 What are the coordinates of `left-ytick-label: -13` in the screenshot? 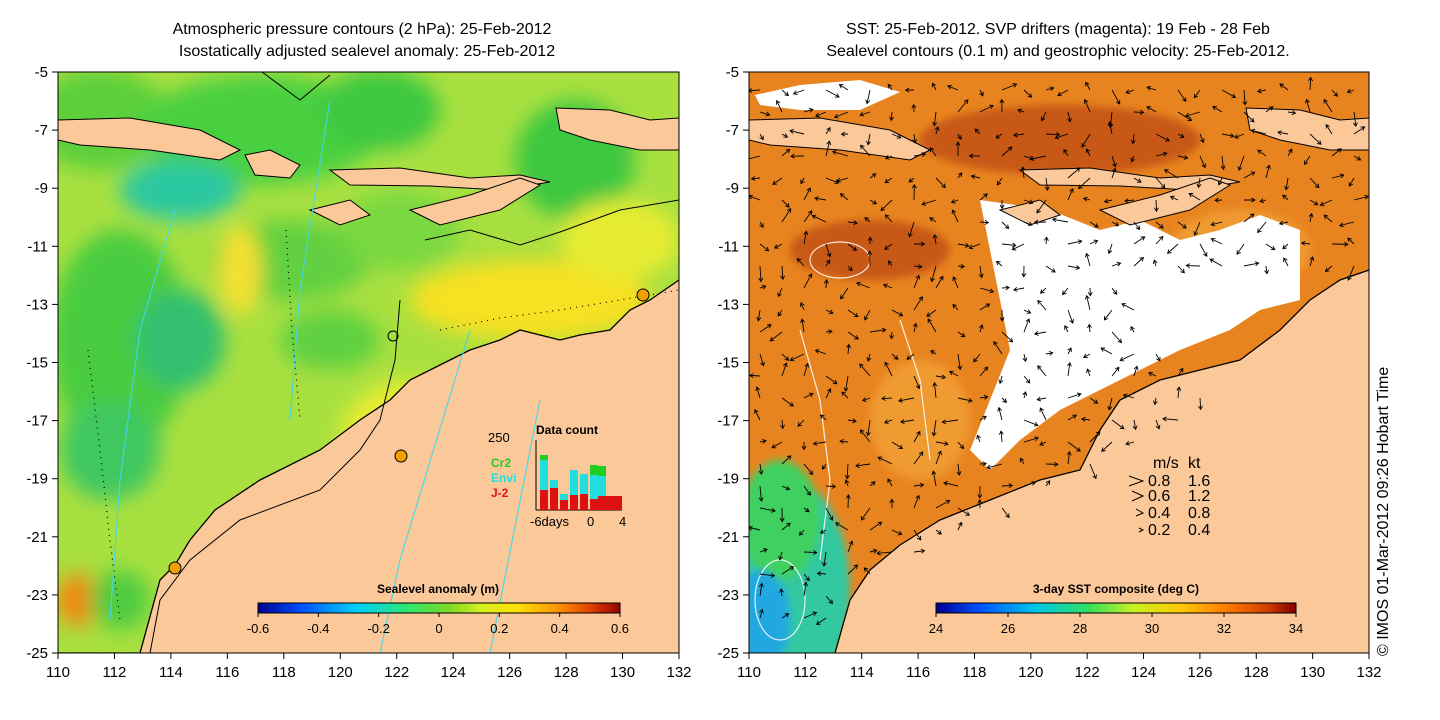 It's located at (37, 304).